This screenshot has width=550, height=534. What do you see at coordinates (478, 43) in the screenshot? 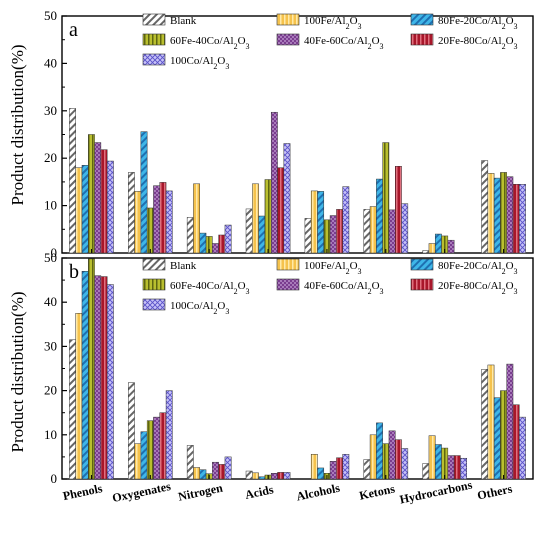
I see `legend-label: 20Fe-80Co/Al2O3` at bounding box center [478, 43].